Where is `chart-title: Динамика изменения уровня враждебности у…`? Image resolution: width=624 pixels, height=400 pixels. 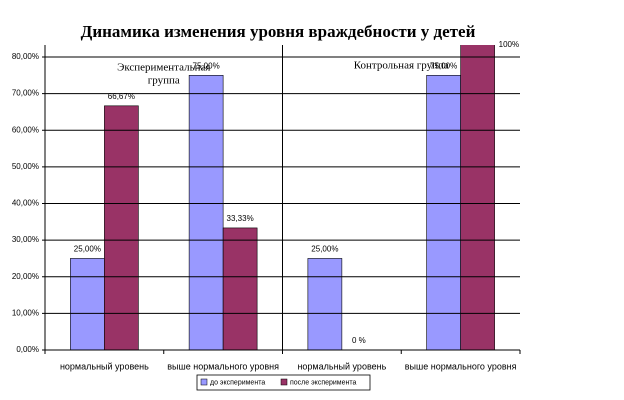
chart-title: Динамика изменения уровня враждебности у… is located at coordinates (278, 31).